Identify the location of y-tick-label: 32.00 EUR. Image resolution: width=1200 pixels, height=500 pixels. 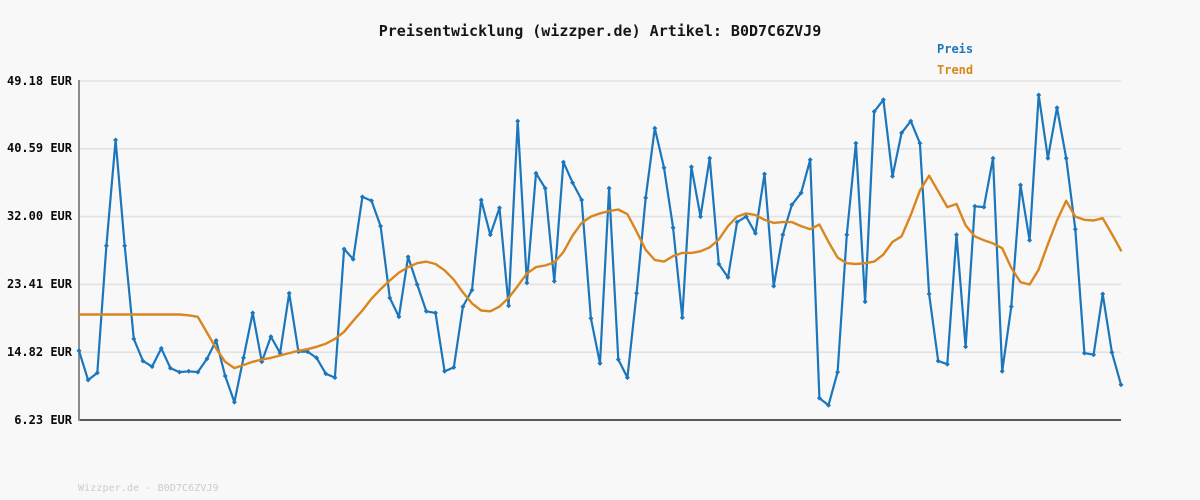
(39, 216).